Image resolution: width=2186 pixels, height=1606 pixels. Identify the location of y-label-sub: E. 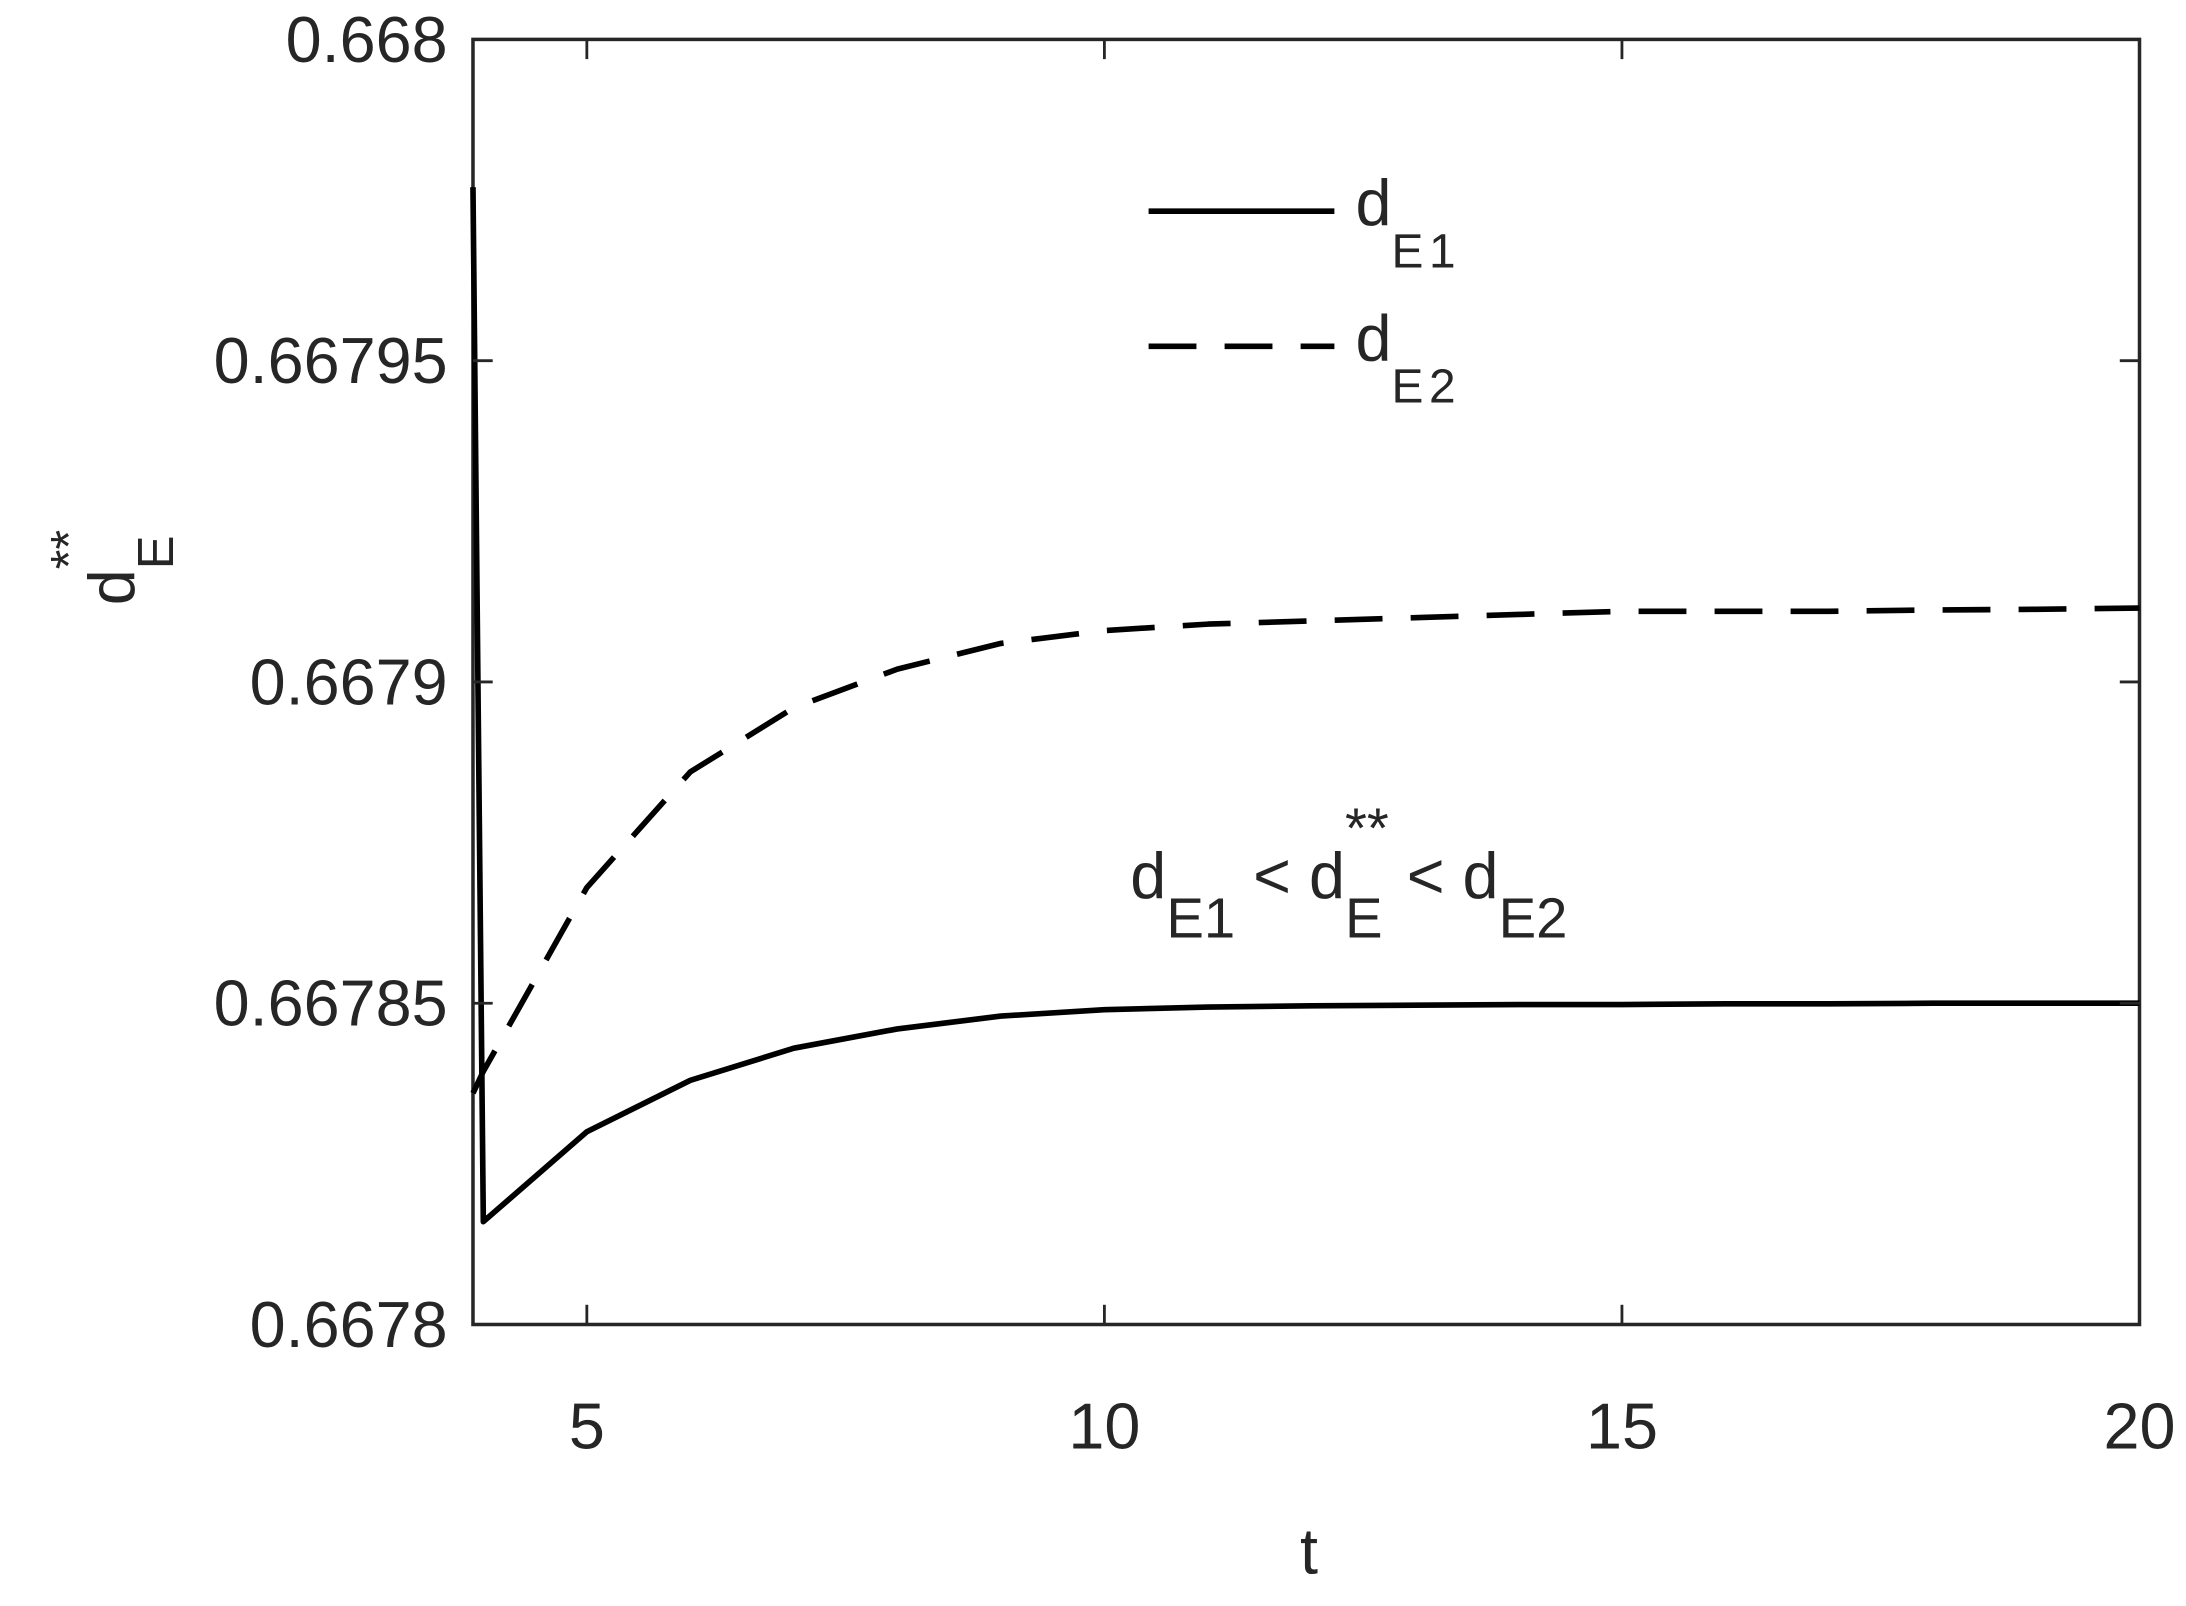
(155, 552).